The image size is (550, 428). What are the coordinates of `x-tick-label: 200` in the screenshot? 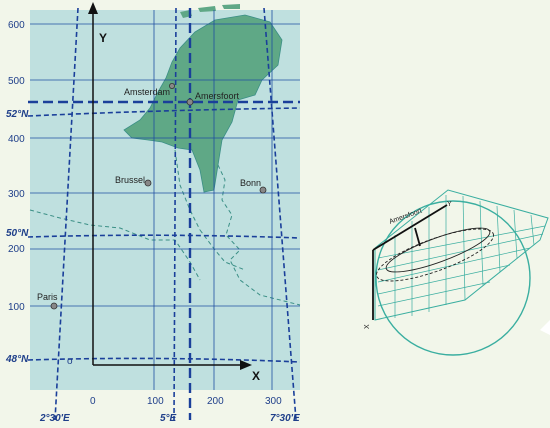 It's located at (215, 401).